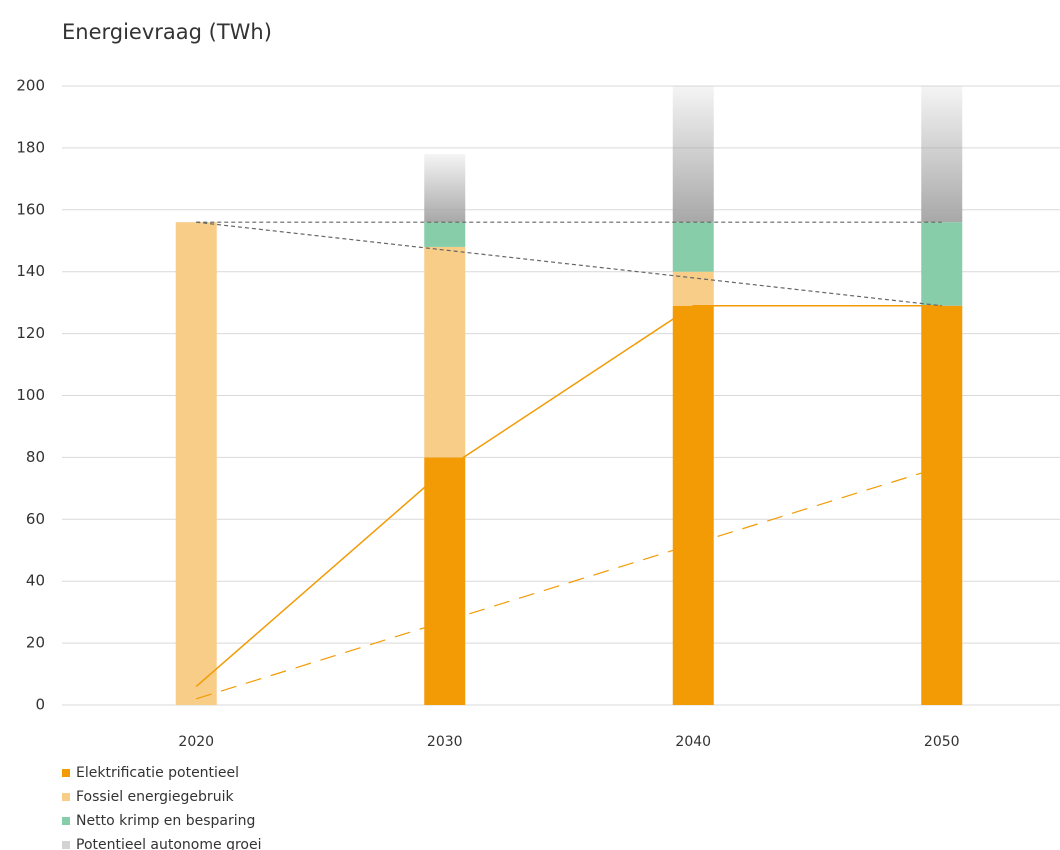  Describe the element at coordinates (30, 209) in the screenshot. I see `y-tick-label: 160` at that location.